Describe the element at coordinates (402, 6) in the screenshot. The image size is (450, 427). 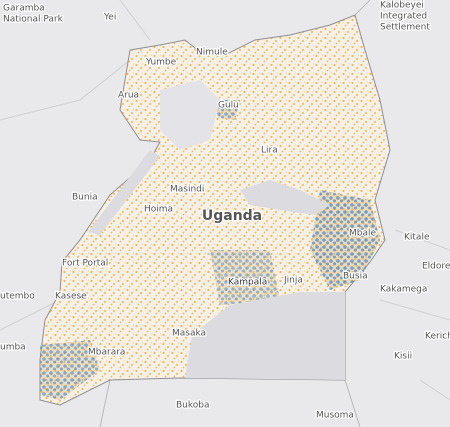
I see `place-label: Kalobeyei` at that location.